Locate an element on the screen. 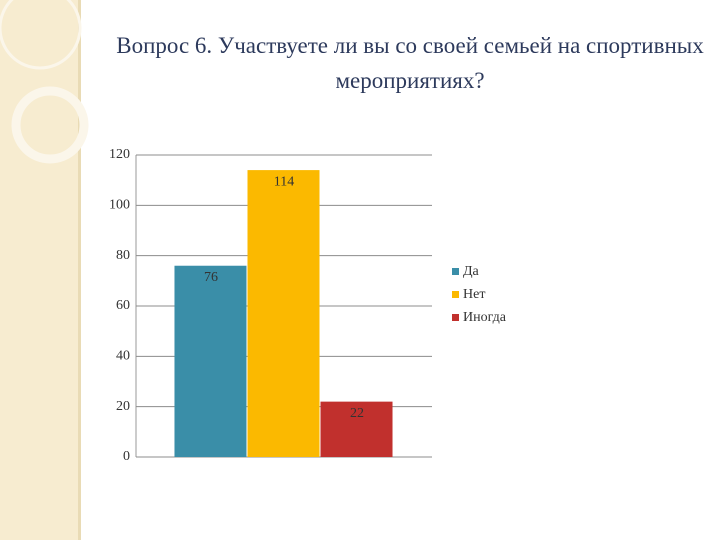  data-label: 22 is located at coordinates (357, 413).